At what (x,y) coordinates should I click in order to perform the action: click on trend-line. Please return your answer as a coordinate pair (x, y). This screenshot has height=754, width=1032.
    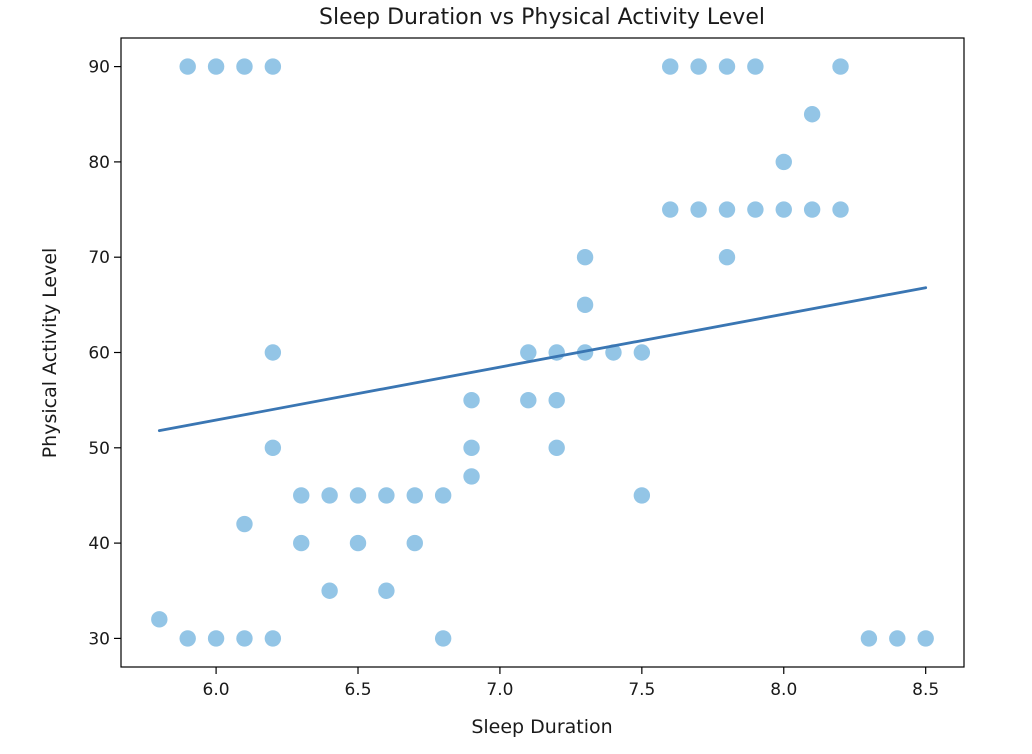
    Looking at the image, I should click on (542, 359).